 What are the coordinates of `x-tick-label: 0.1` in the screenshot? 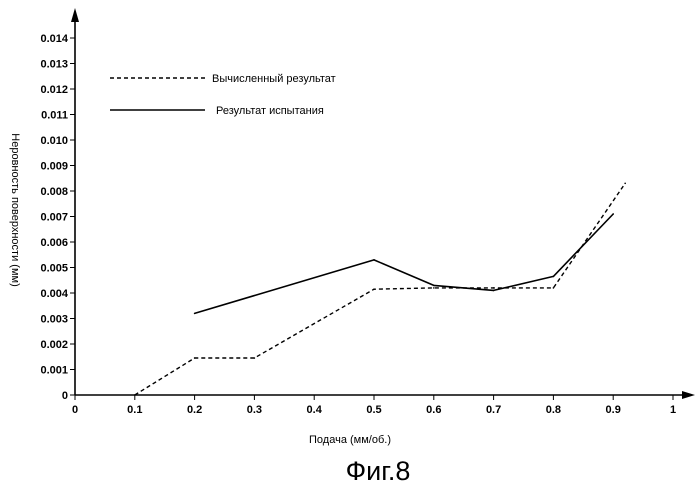 It's located at (134, 410).